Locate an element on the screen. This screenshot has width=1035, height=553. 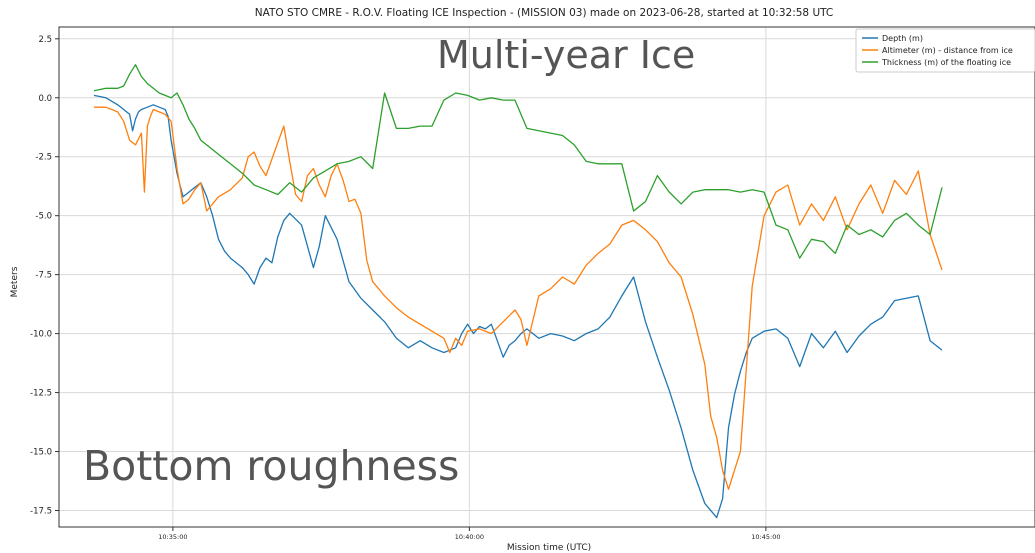
y-axis-ticks: 2.5 0.0 -2.5 -5.0 -7.5 -10.0 -12.5 -15.0 -17.5 is located at coordinates (44, 275).